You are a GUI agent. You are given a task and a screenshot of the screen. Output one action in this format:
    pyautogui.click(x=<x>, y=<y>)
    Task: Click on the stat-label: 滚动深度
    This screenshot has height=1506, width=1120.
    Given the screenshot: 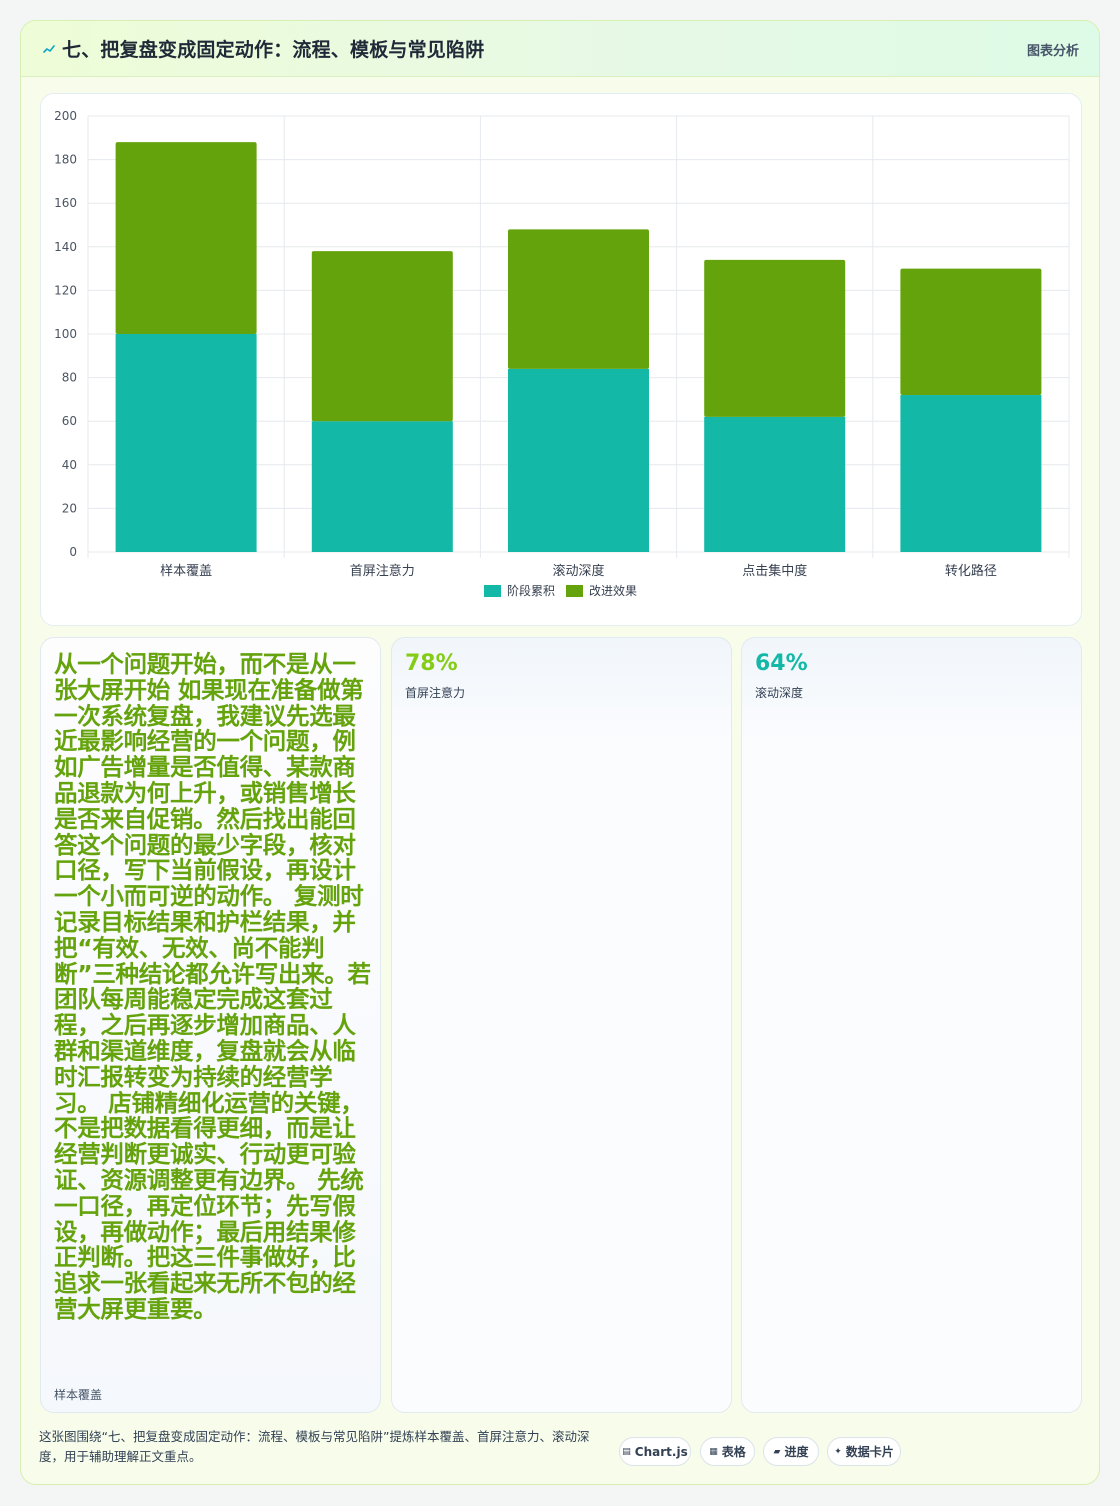 What is the action you would take?
    pyautogui.click(x=779, y=693)
    